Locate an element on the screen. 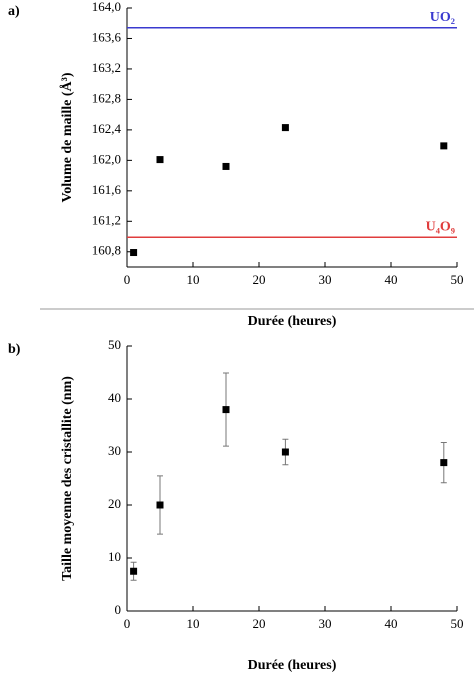 This screenshot has height=674, width=474. y-tick-label: 163,6 is located at coordinates (107, 36).